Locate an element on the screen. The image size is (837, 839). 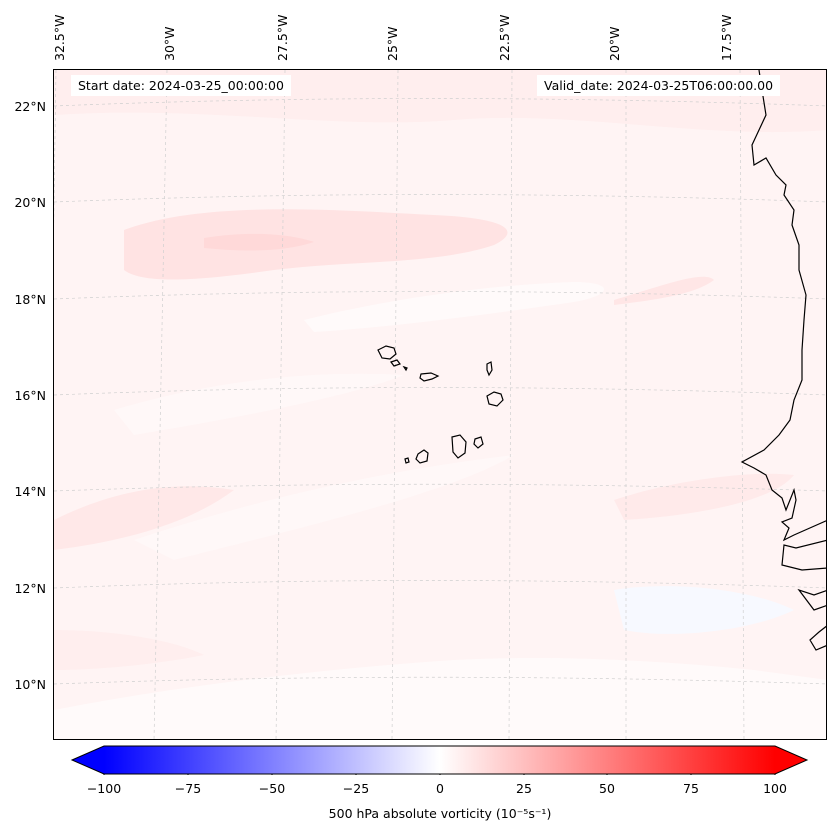
lon-label-20w: 20°W is located at coordinates (614, 43).